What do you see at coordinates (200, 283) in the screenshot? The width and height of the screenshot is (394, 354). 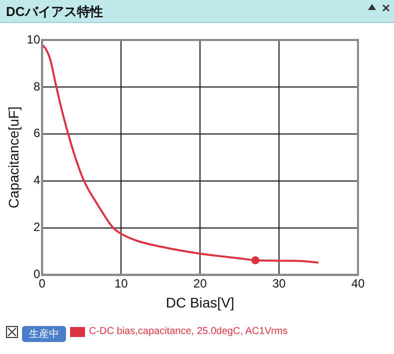 I see `x-tick-label: 20` at bounding box center [200, 283].